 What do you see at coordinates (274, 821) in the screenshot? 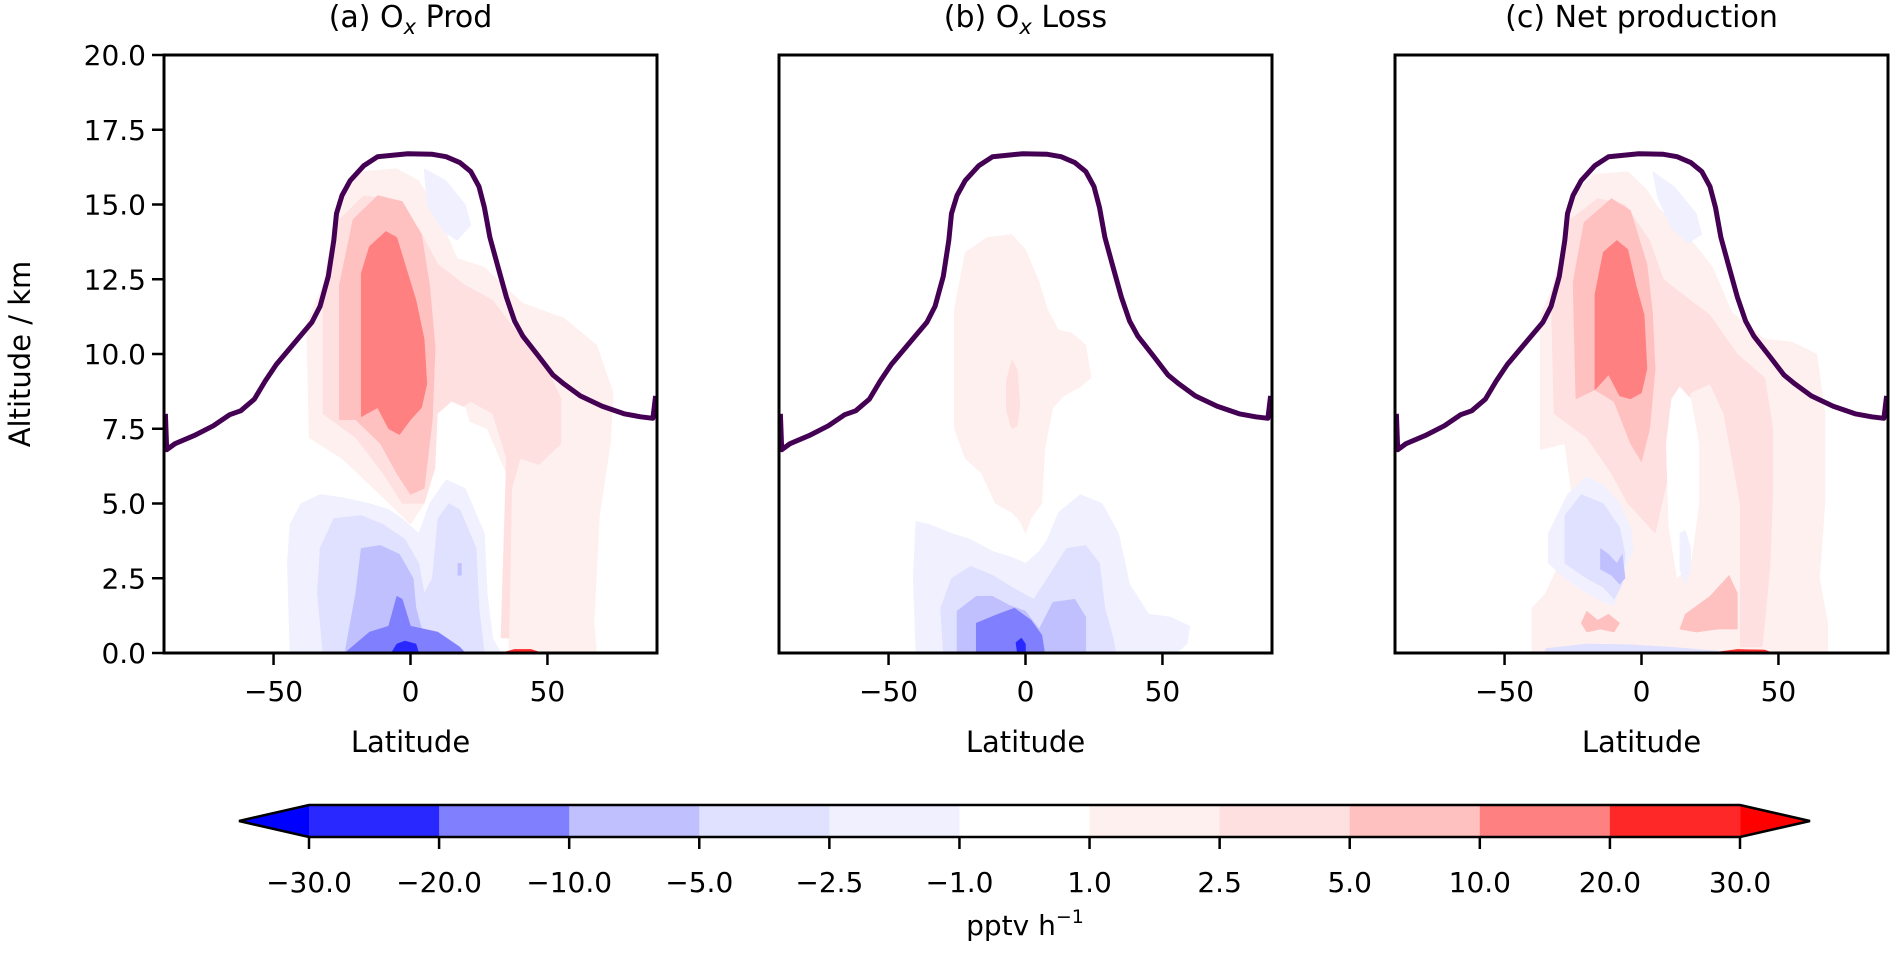
I see `colorbar-under-arrow` at bounding box center [274, 821].